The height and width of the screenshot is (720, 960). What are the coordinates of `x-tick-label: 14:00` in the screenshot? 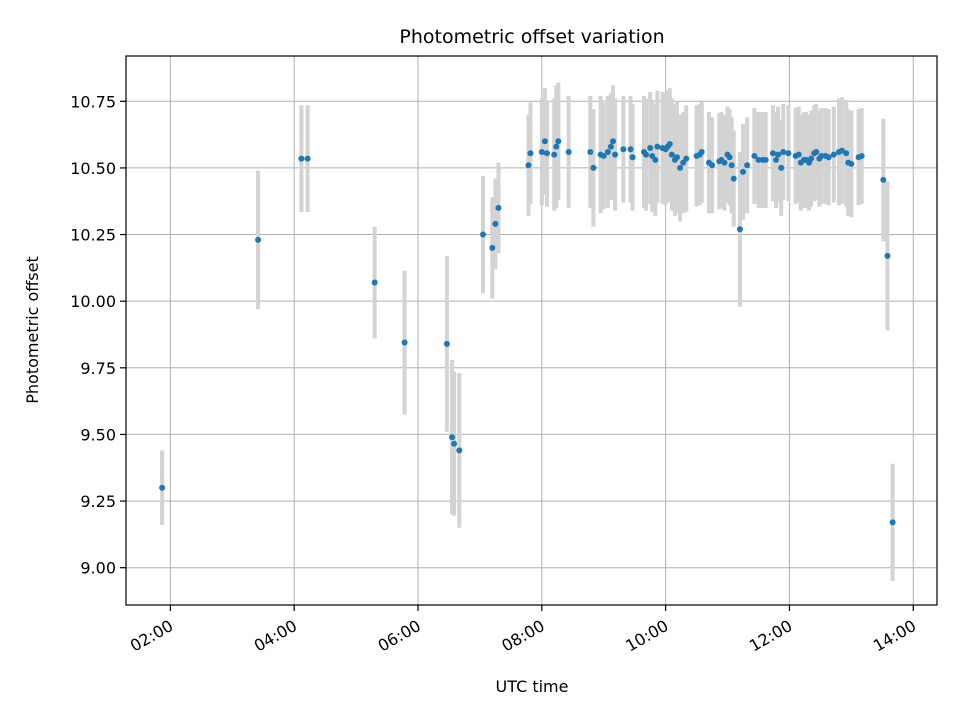 It's located at (894, 636).